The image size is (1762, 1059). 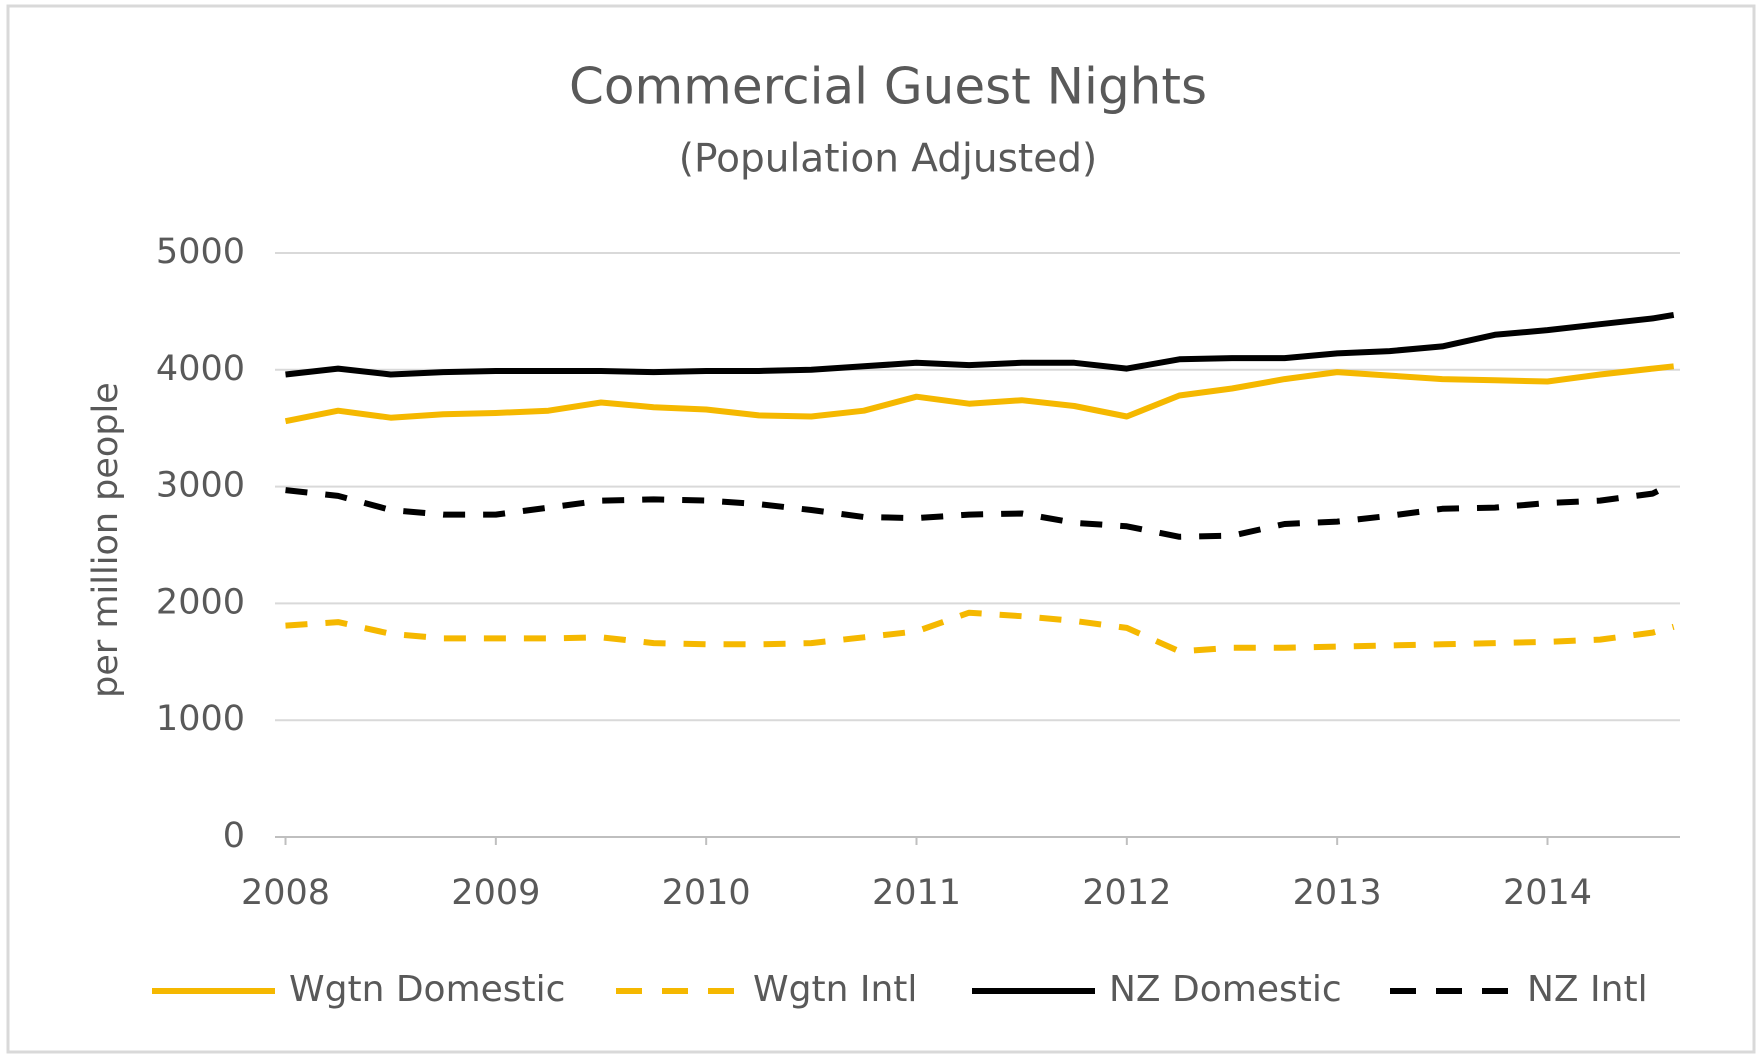 What do you see at coordinates (200, 602) in the screenshot?
I see `y-tick-label: 2000` at bounding box center [200, 602].